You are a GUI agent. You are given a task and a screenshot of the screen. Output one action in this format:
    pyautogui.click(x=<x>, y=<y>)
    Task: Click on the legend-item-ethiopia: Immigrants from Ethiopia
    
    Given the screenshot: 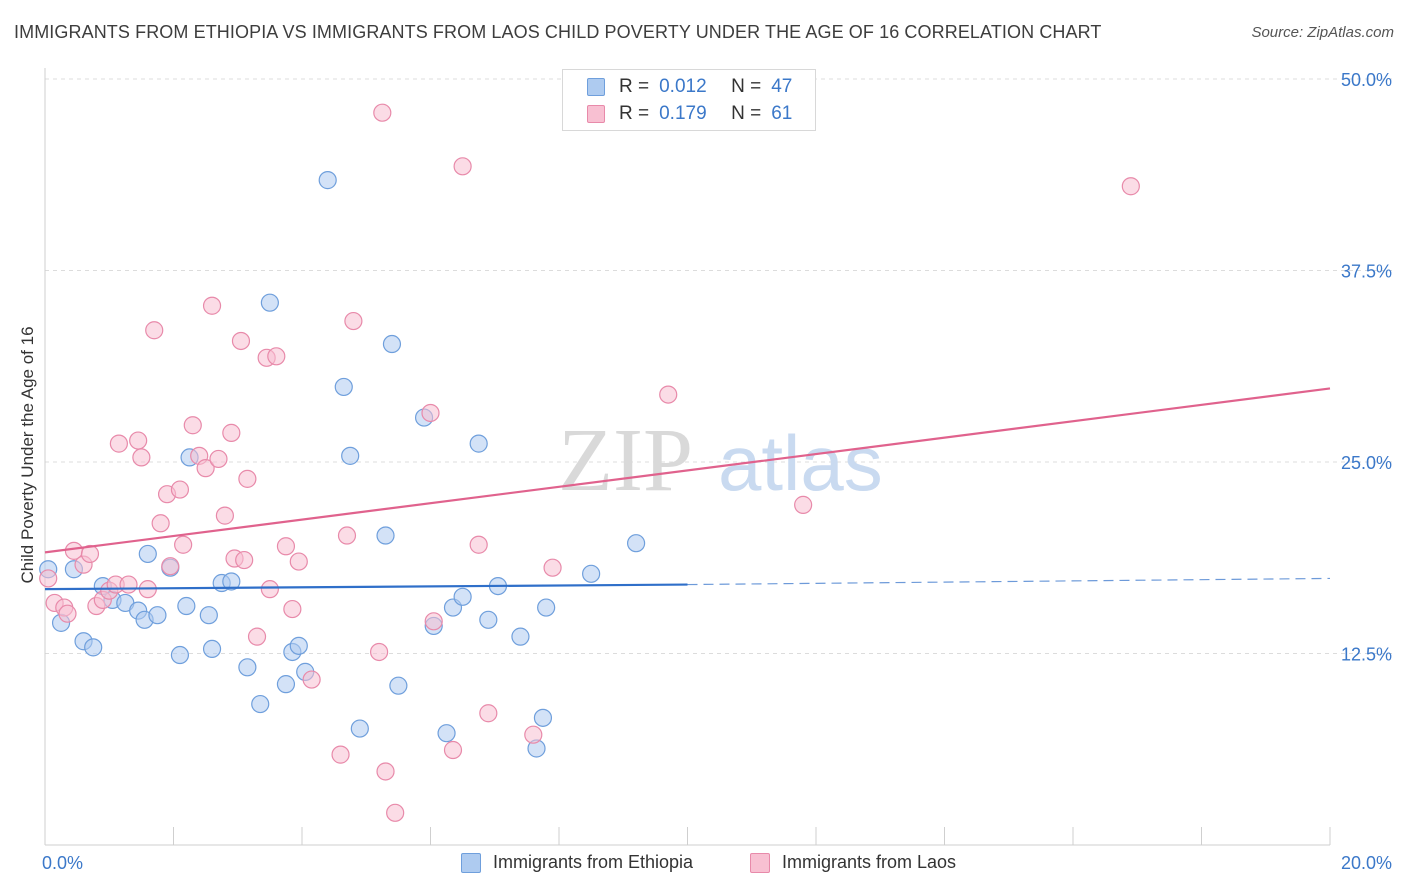 What is the action you would take?
    pyautogui.click(x=577, y=862)
    